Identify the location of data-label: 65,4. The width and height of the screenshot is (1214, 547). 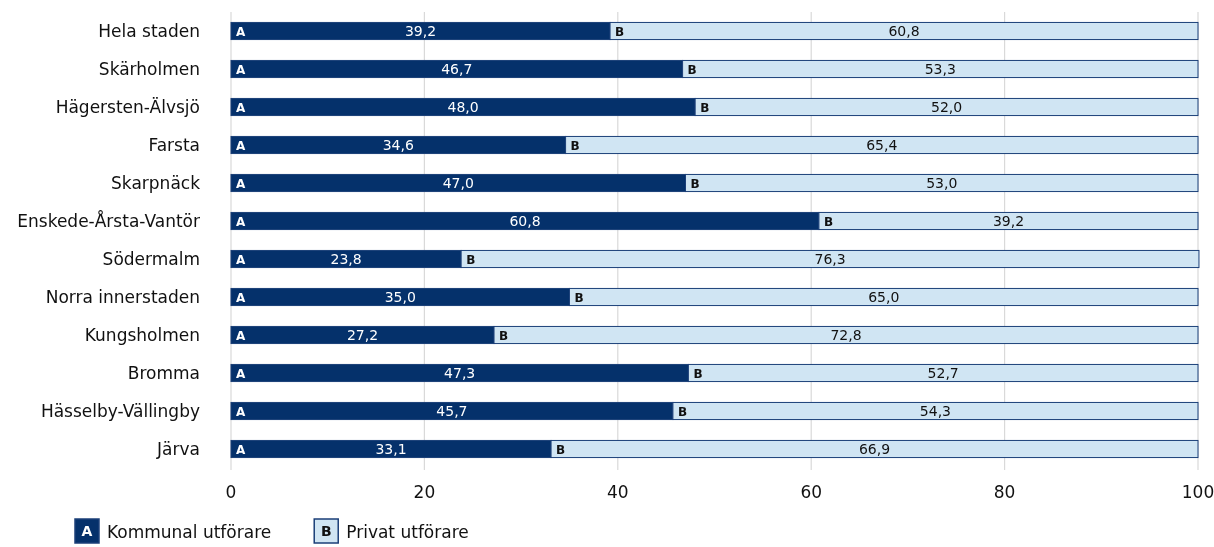
(882, 145).